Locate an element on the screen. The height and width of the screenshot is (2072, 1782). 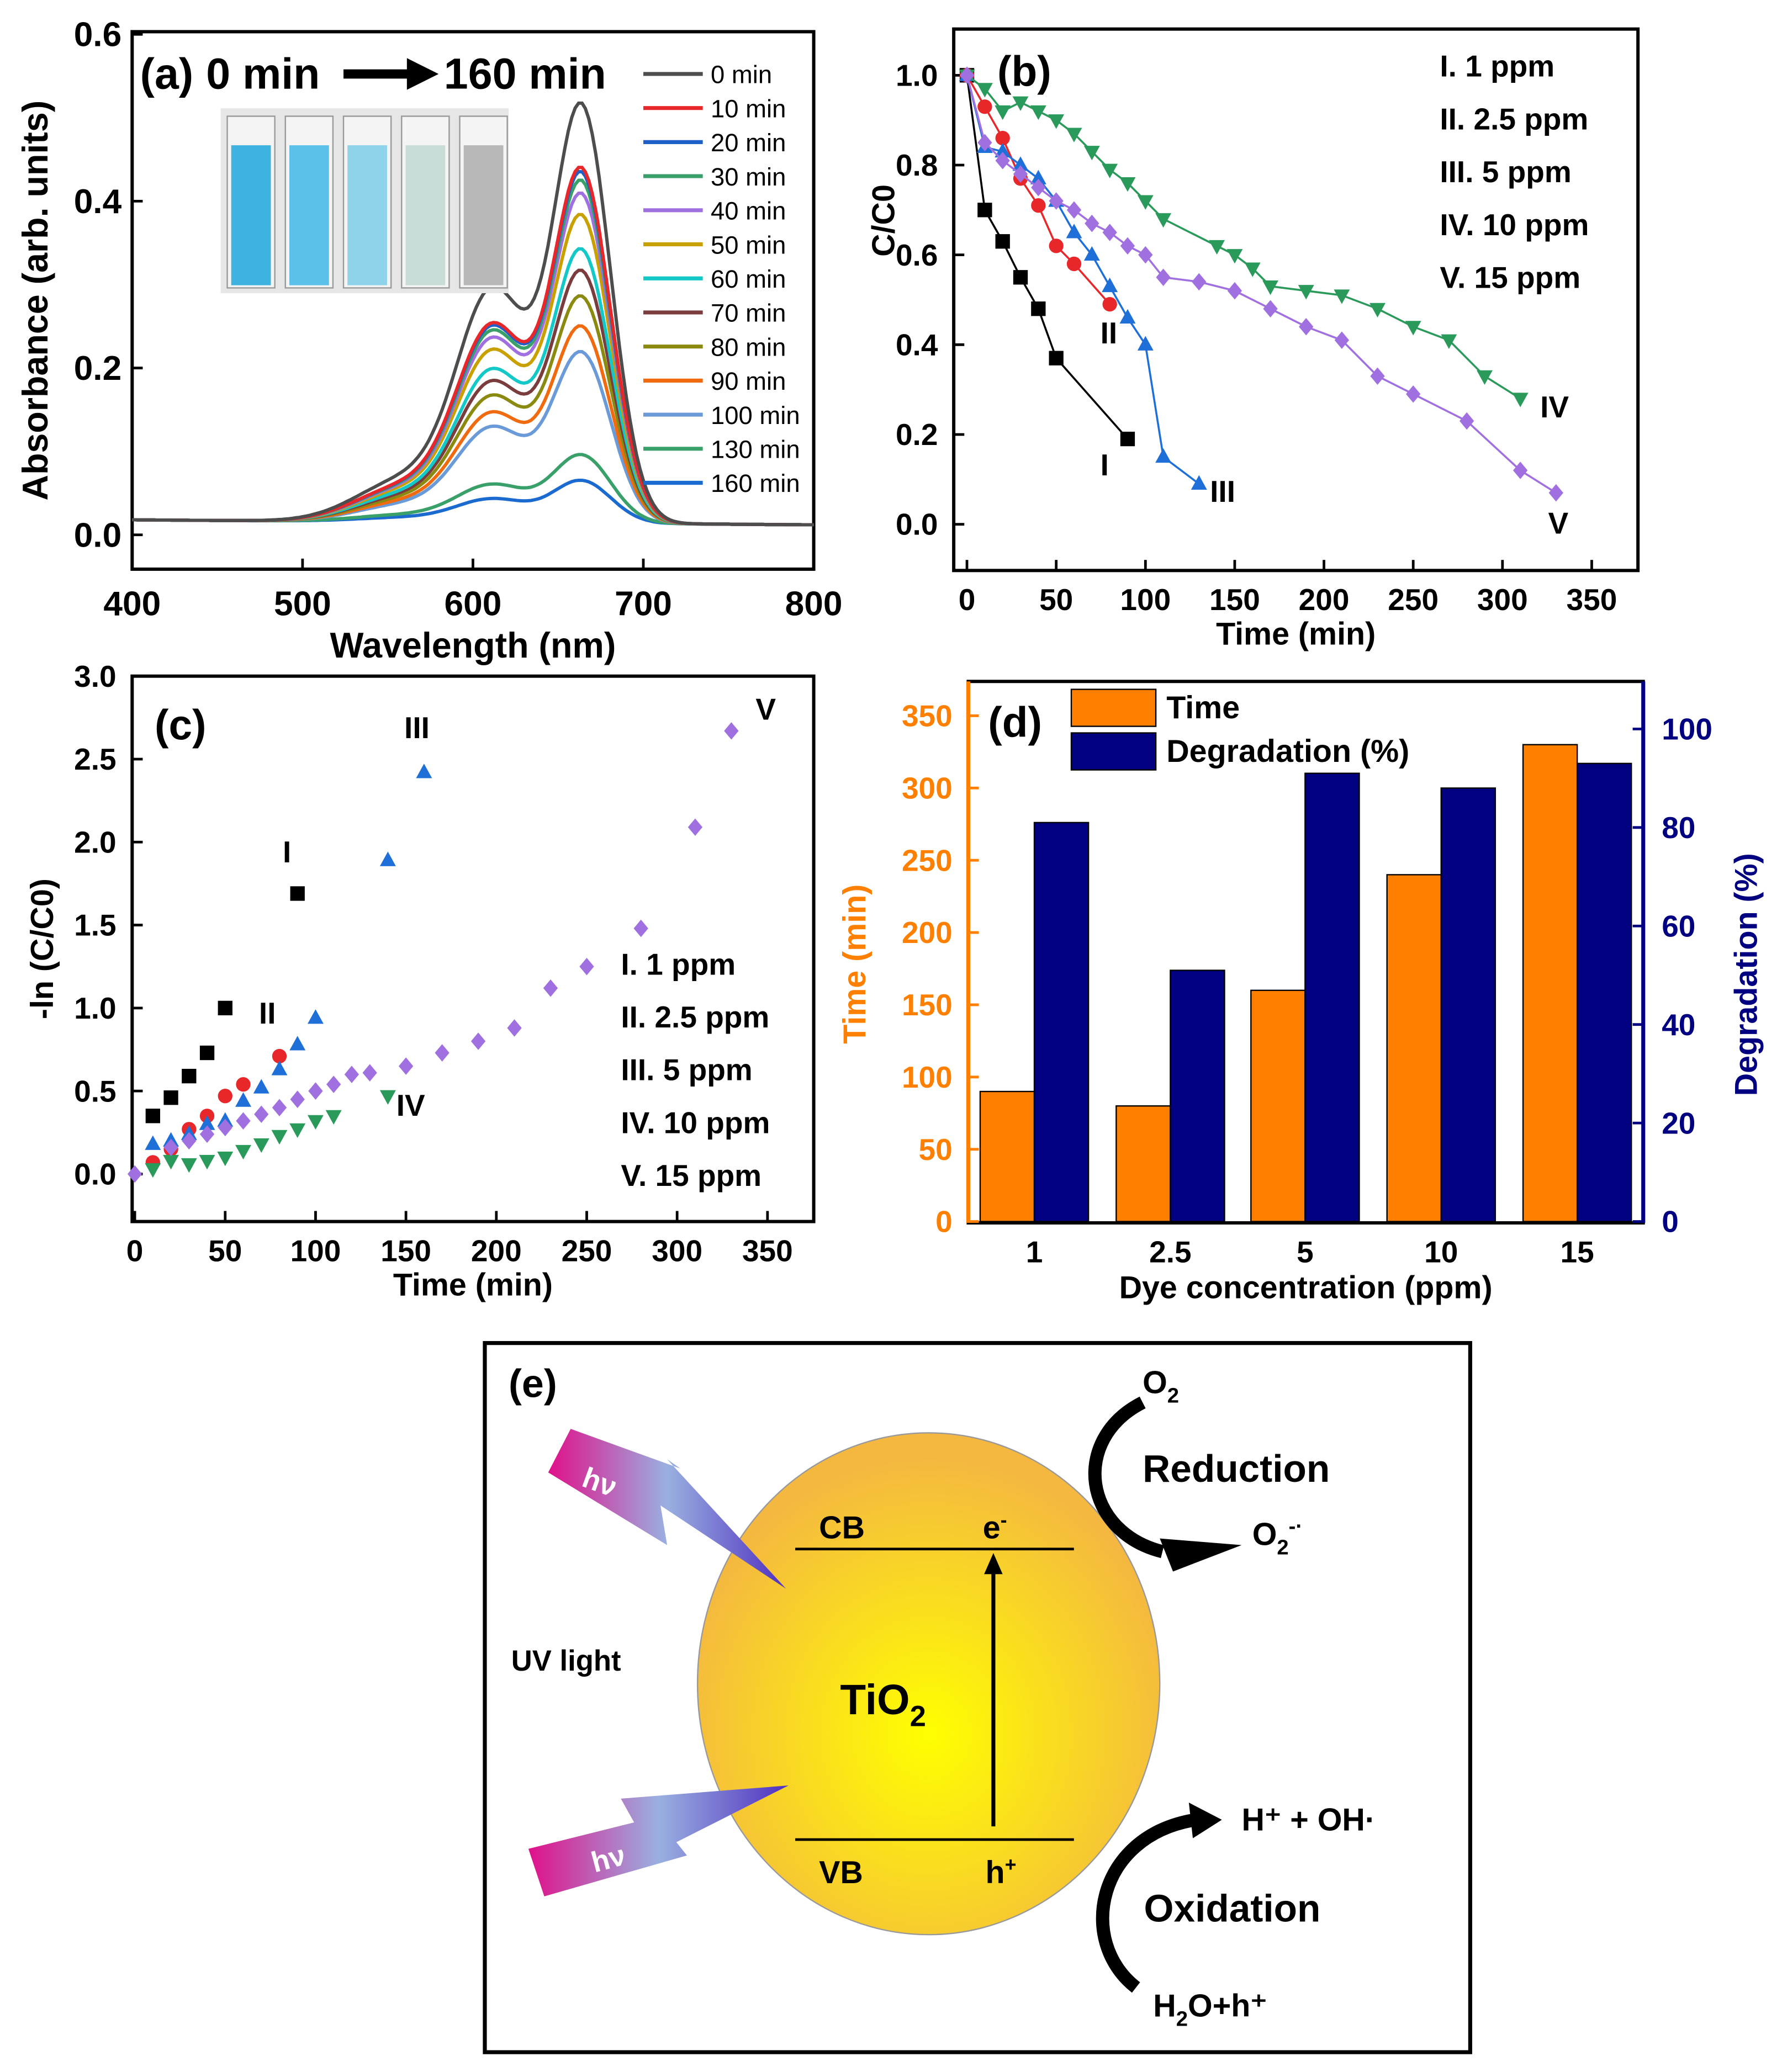
x-tick-label: 700 is located at coordinates (643, 604).